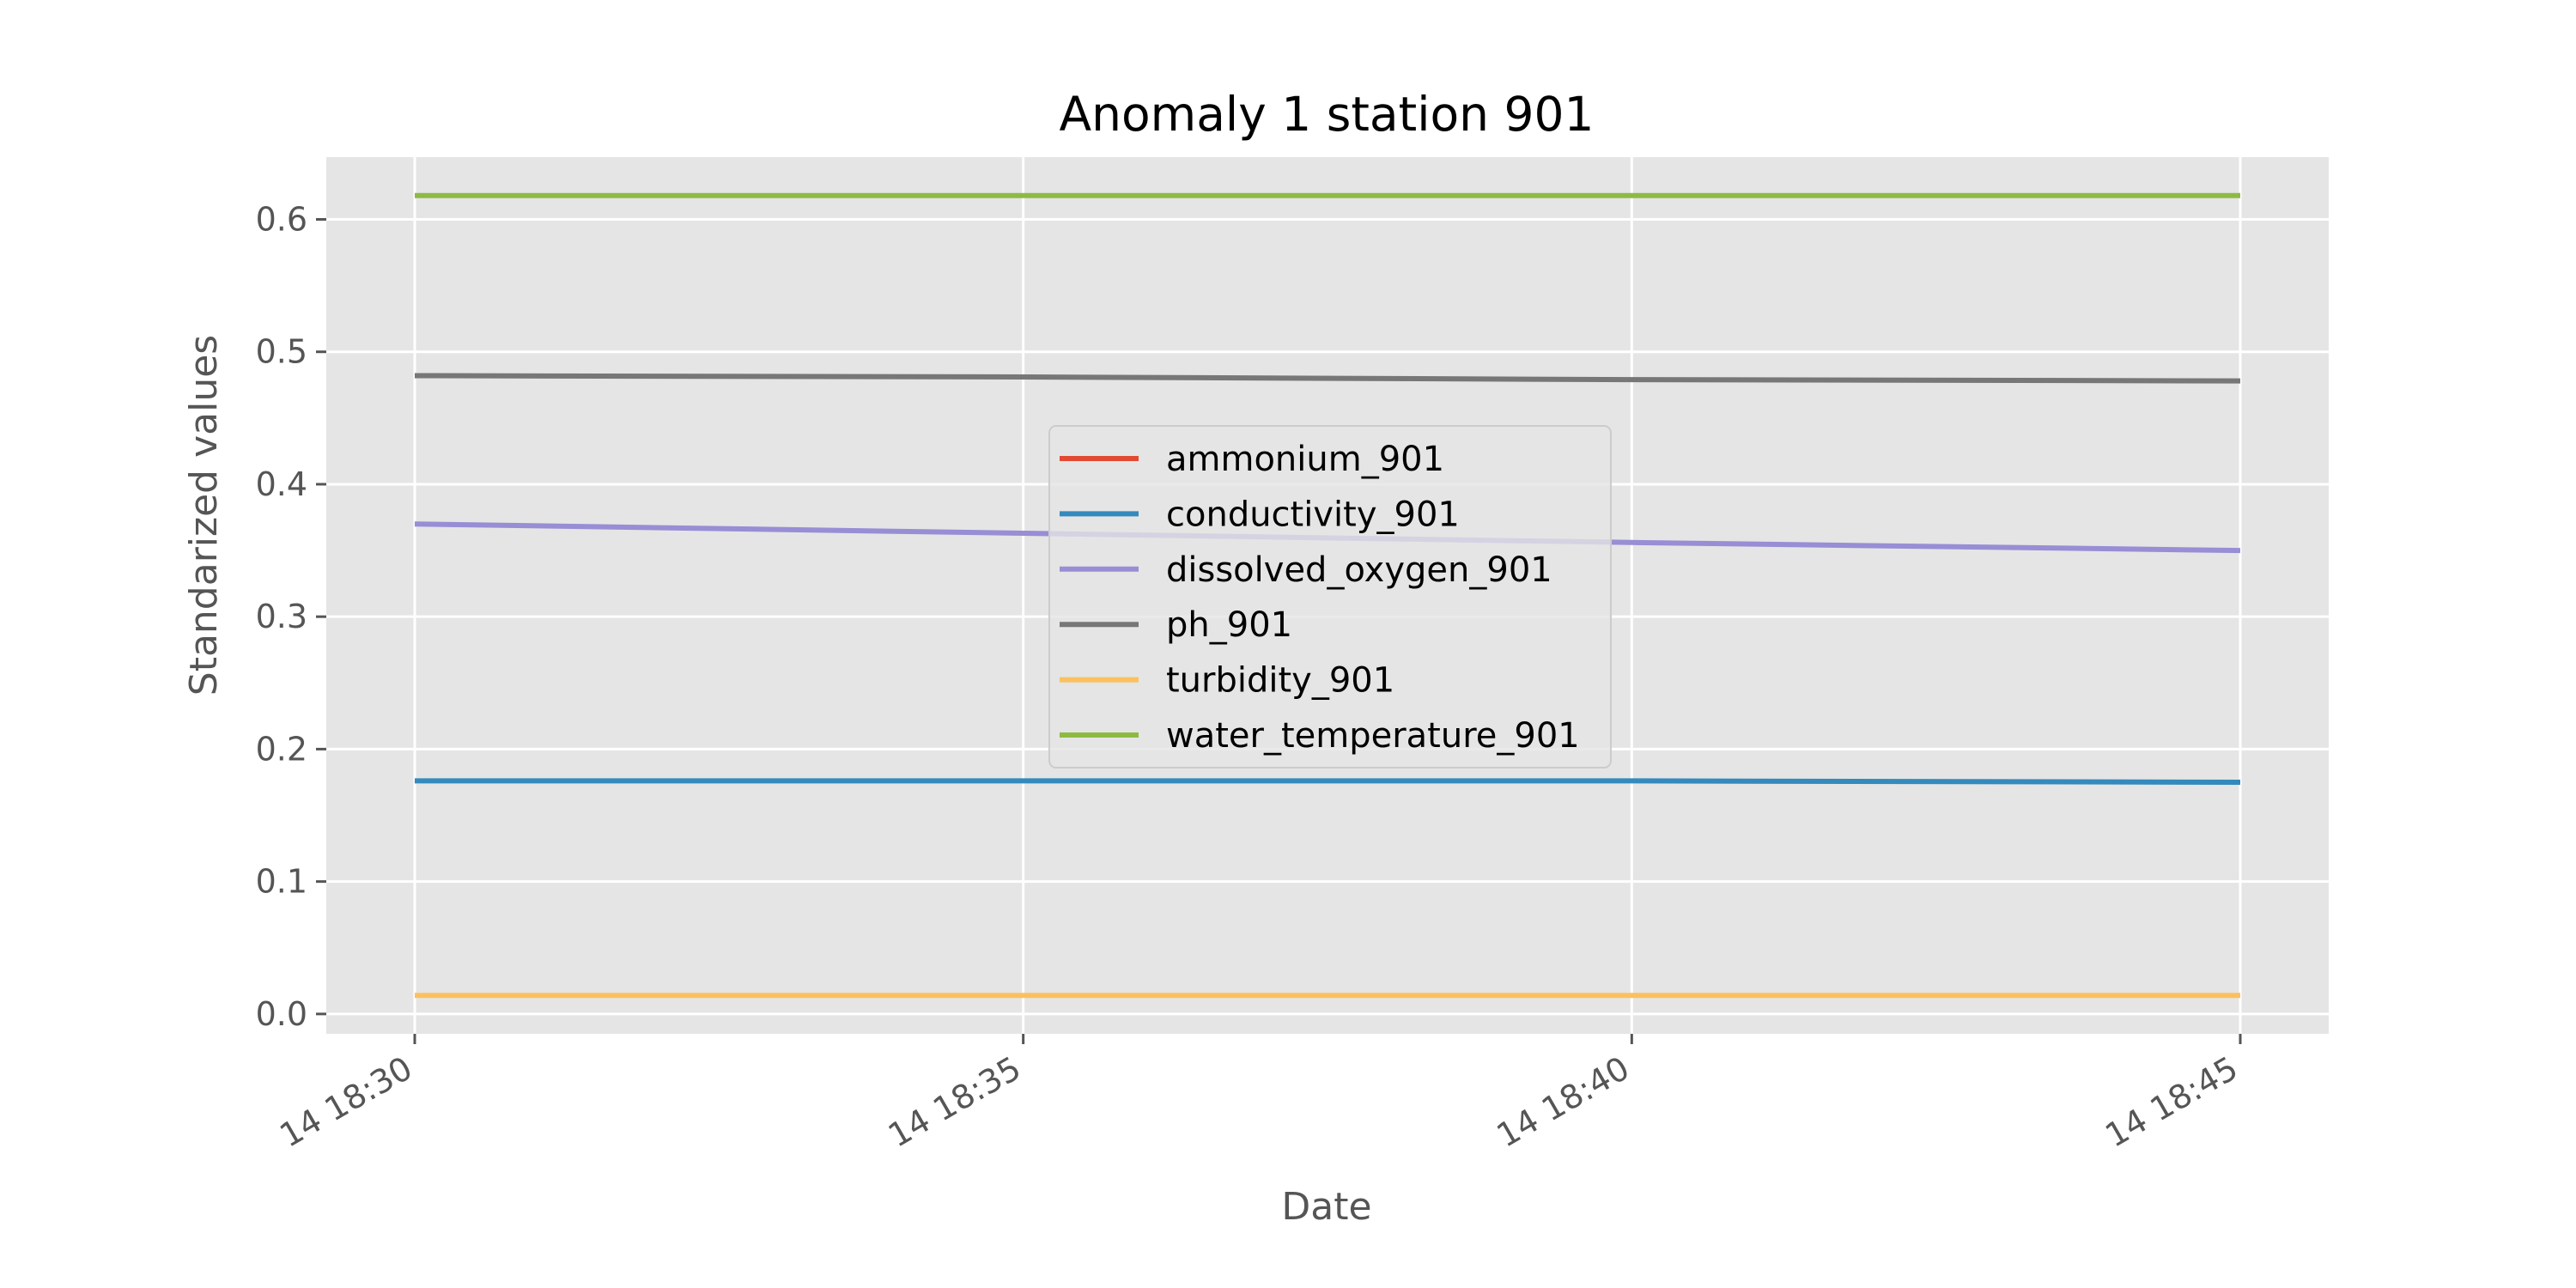 The image size is (2576, 1288). Describe the element at coordinates (1280, 681) in the screenshot. I see `legend-entry-turbidity_901: turbidity_901` at that location.